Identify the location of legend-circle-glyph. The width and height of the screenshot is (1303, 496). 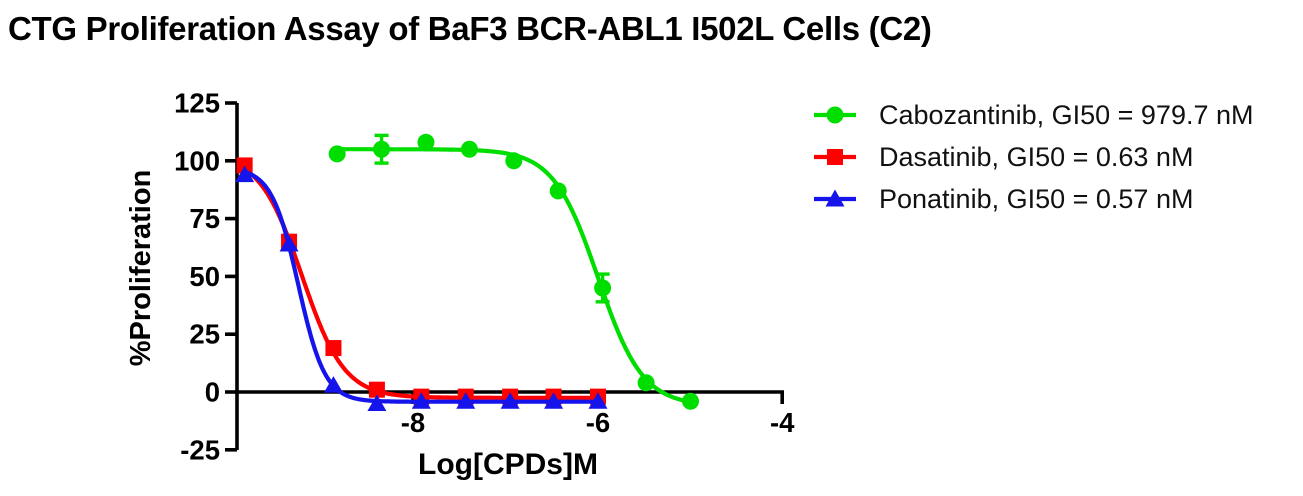
(835, 115).